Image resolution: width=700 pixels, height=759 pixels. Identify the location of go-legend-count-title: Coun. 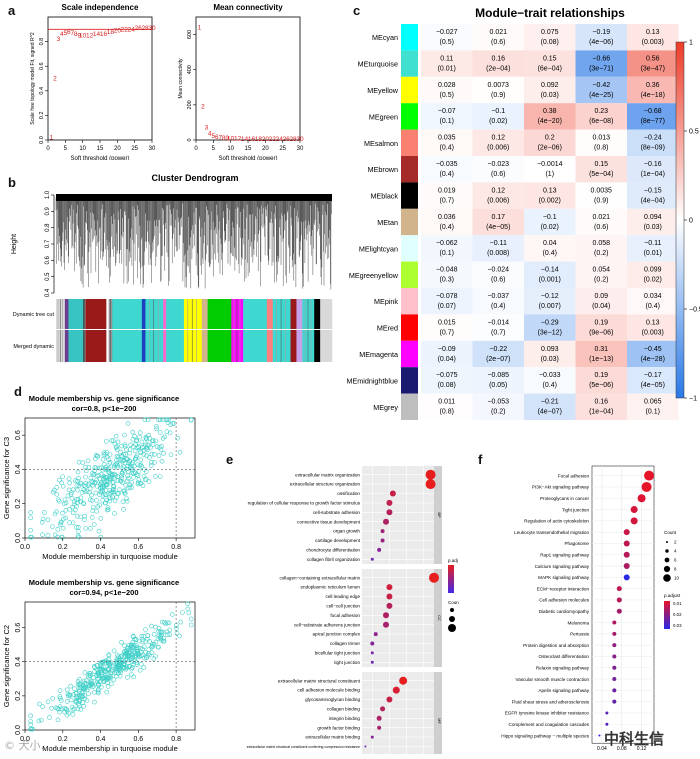
(453, 602).